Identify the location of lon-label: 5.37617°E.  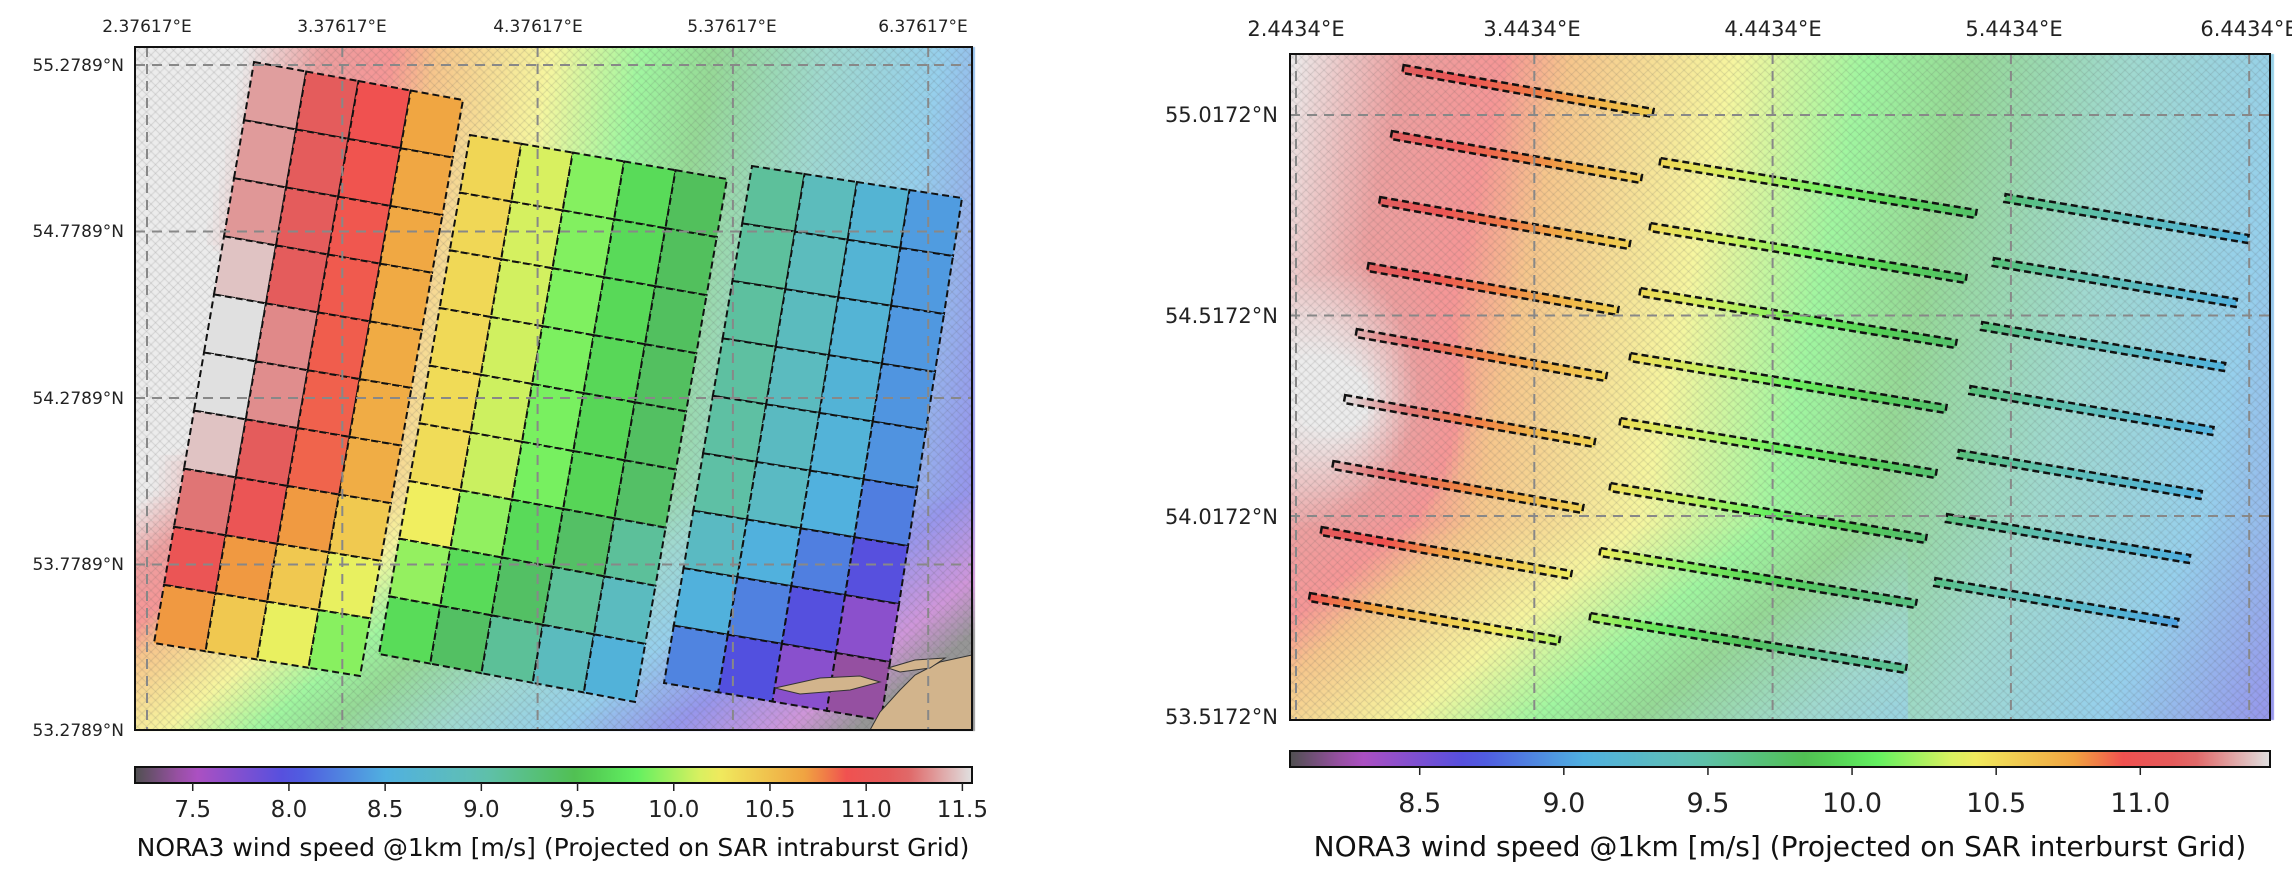
(732, 27).